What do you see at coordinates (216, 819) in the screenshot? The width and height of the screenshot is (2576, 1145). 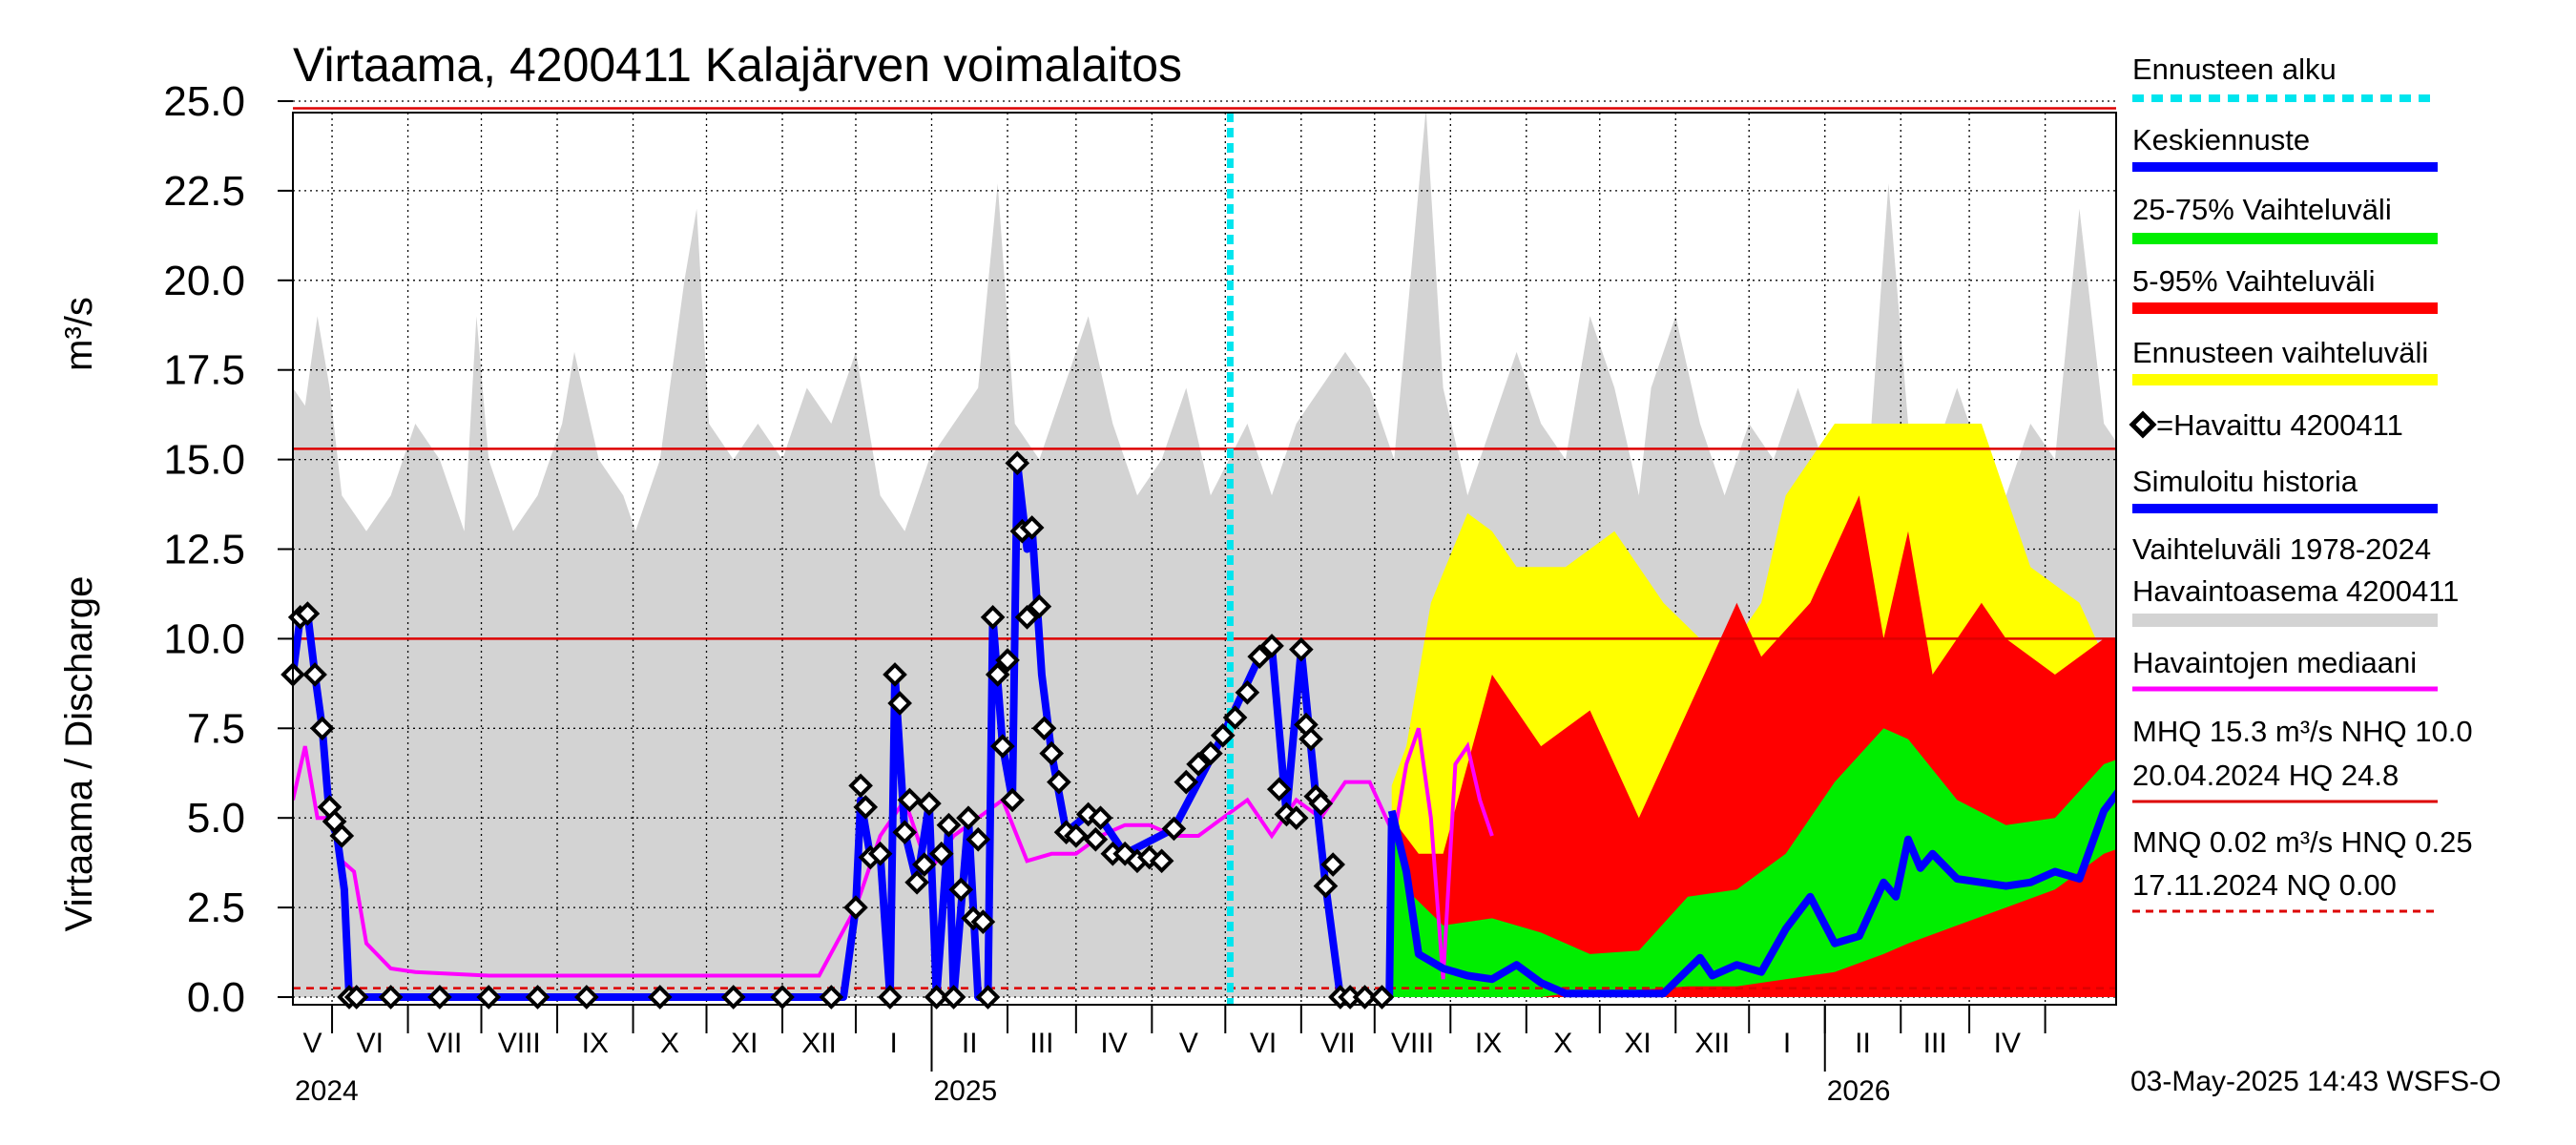 I see `y-tick-label: 5.0` at bounding box center [216, 819].